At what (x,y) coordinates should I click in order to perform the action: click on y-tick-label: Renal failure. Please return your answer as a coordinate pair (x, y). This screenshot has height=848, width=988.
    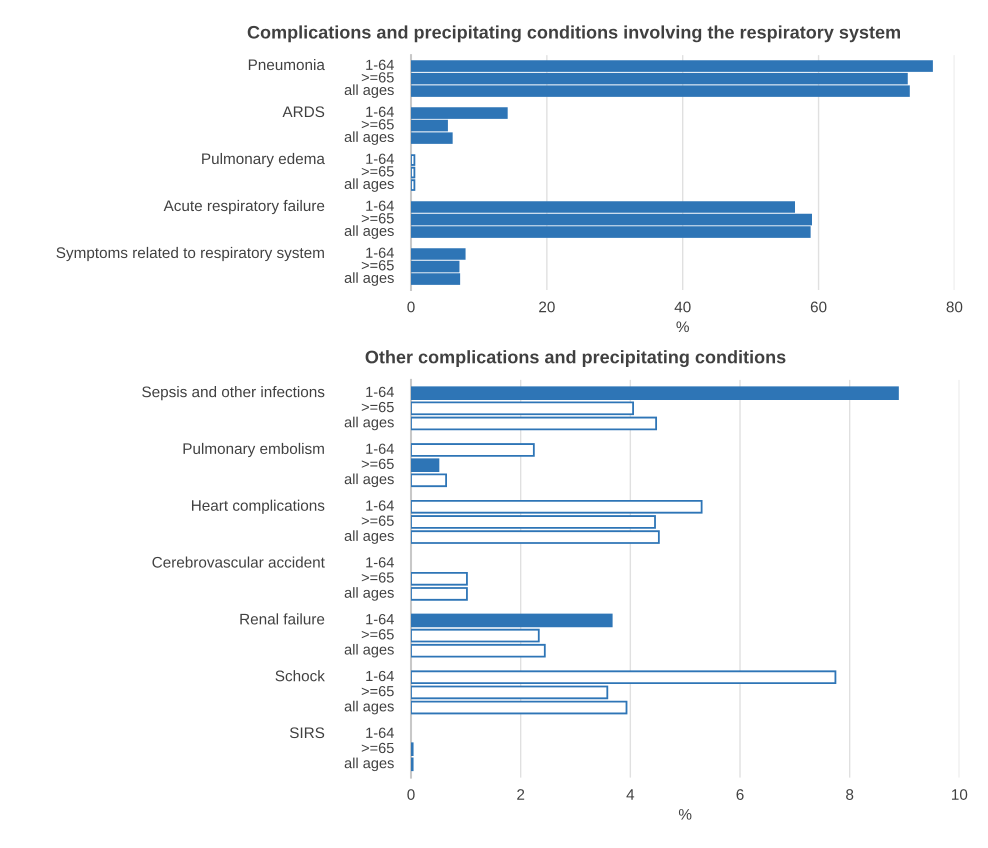
    Looking at the image, I should click on (282, 619).